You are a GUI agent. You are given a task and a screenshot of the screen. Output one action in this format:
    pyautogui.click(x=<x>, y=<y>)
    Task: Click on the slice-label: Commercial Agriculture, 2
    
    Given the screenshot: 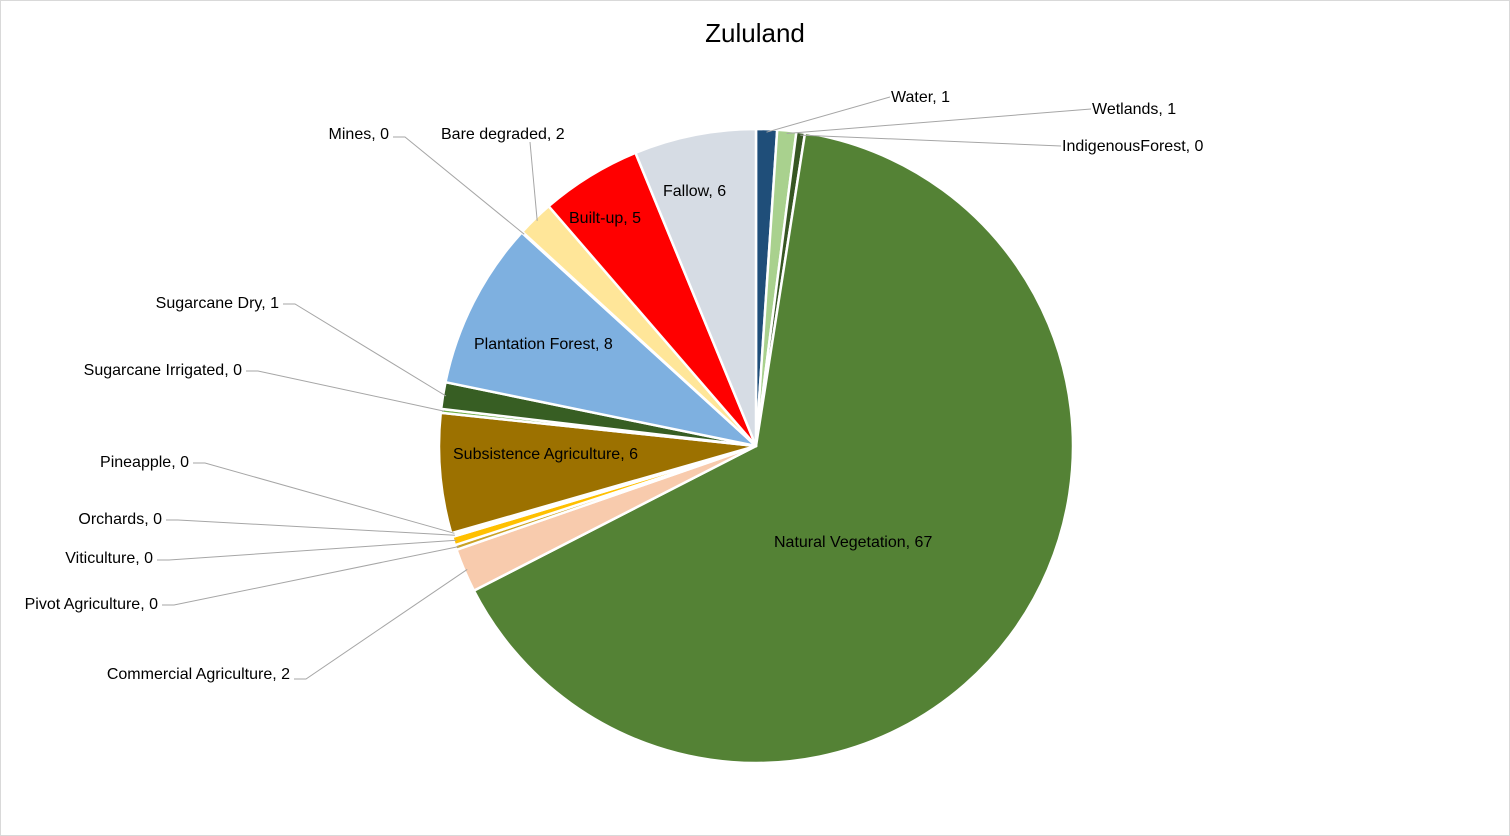 What is the action you would take?
    pyautogui.click(x=198, y=674)
    